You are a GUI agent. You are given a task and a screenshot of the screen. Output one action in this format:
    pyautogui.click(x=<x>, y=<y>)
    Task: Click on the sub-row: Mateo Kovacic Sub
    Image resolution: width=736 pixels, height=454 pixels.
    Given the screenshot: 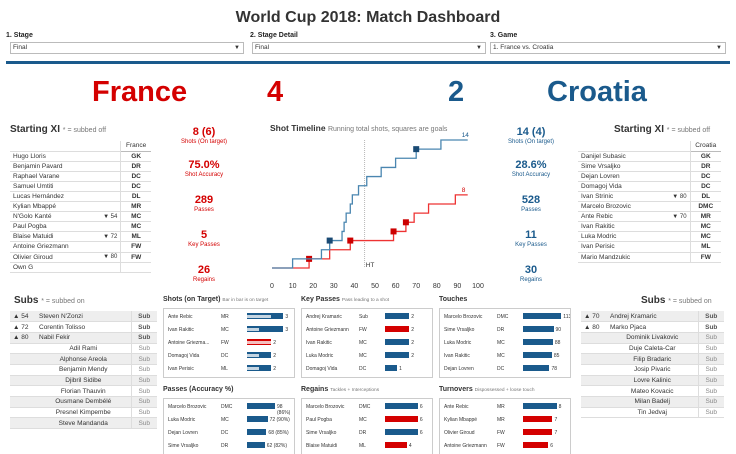 What is the action you would take?
    pyautogui.click(x=652, y=391)
    